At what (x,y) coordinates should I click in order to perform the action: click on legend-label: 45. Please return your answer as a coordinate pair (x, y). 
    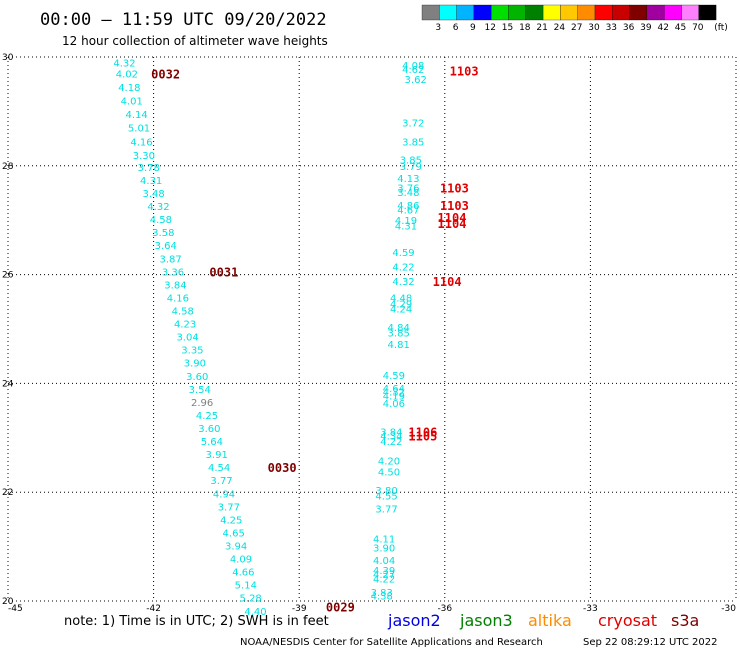
    Looking at the image, I should click on (680, 28).